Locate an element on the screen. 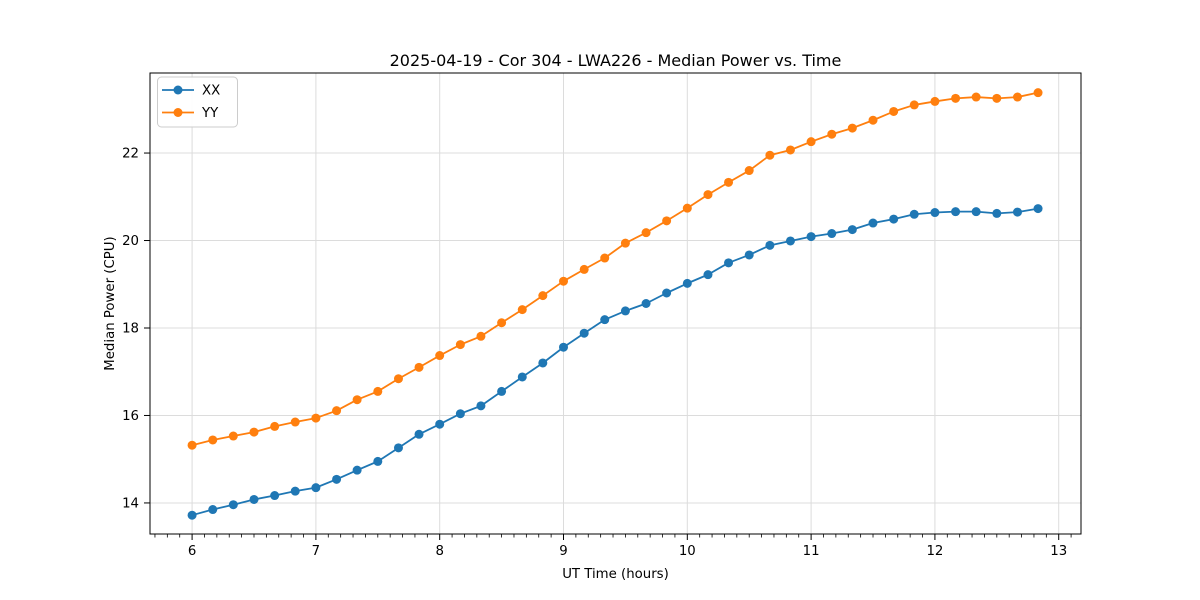  x-tick-label: 13 is located at coordinates (1058, 551).